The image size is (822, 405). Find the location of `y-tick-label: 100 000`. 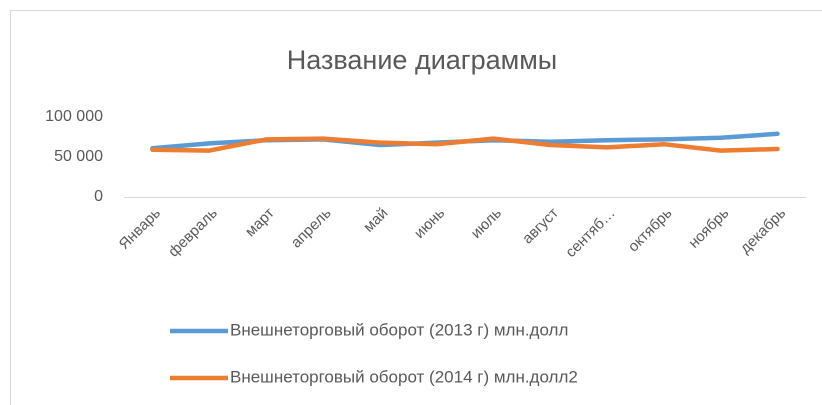

y-tick-label: 100 000 is located at coordinates (74, 116).